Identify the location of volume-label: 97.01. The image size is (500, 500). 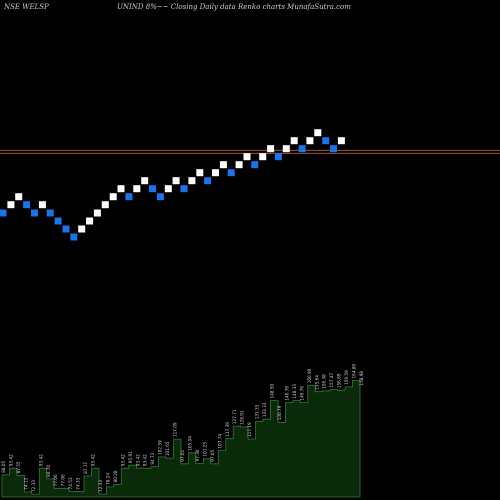
(182, 455).